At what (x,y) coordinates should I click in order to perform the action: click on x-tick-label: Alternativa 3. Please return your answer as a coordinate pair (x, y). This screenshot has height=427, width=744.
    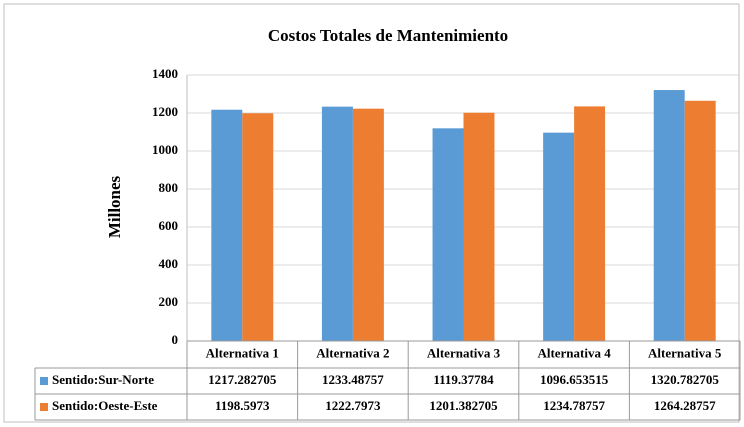
    Looking at the image, I should click on (464, 352).